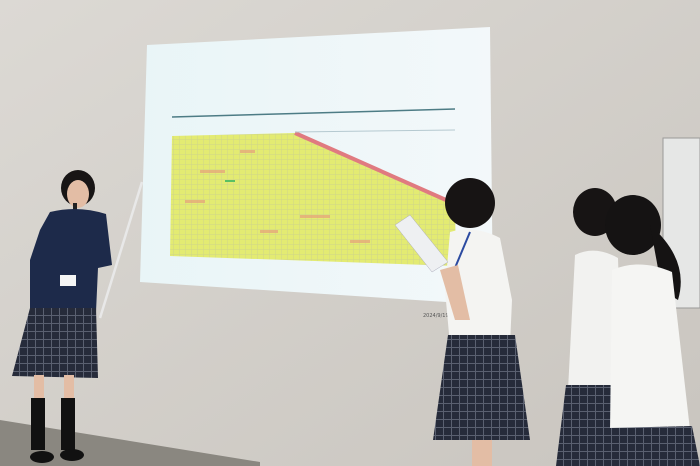 The width and height of the screenshot is (700, 466). I want to click on pointer-stick, so click(121, 250).